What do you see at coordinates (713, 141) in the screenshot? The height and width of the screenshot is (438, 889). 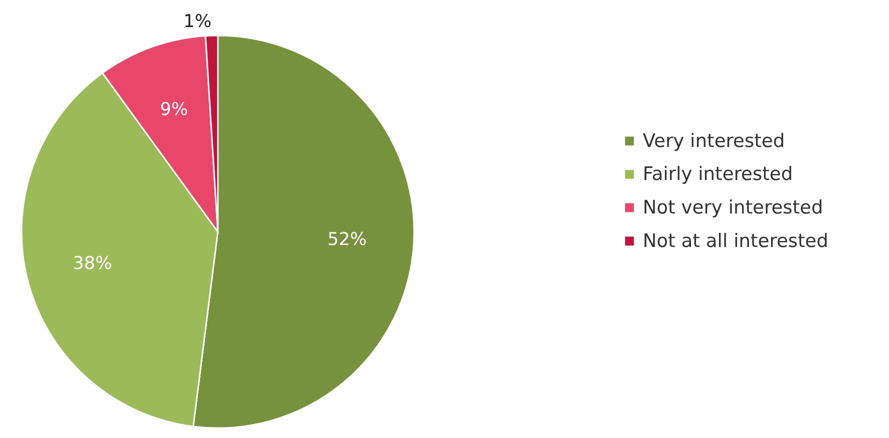 I see `legend-label: Very interested` at bounding box center [713, 141].